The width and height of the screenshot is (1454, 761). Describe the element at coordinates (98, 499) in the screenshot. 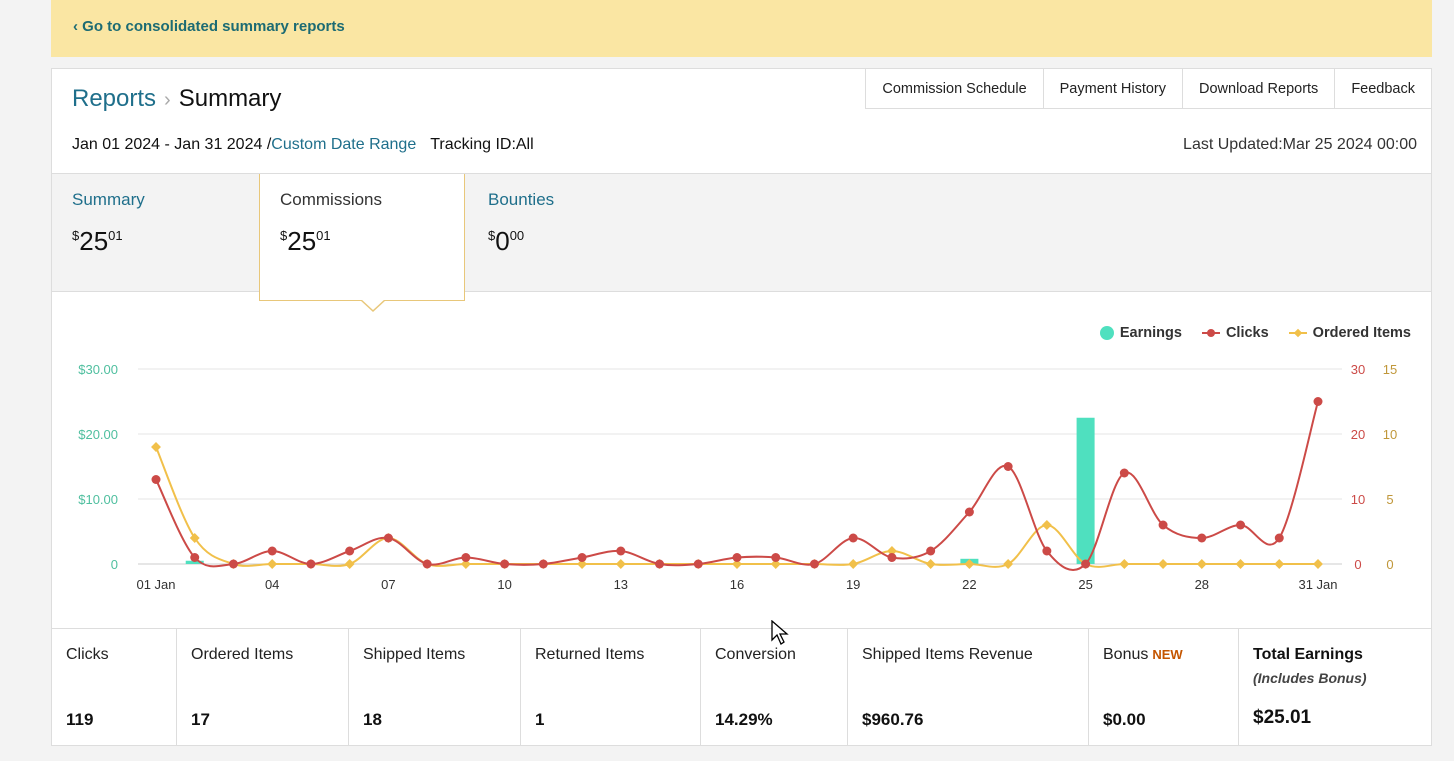

I see `y-left-tick: $10.00` at that location.